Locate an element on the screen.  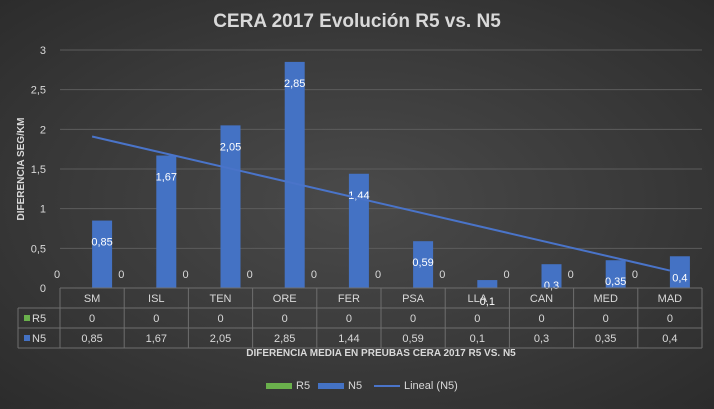
legend-swatch-r5 is located at coordinates (279, 386).